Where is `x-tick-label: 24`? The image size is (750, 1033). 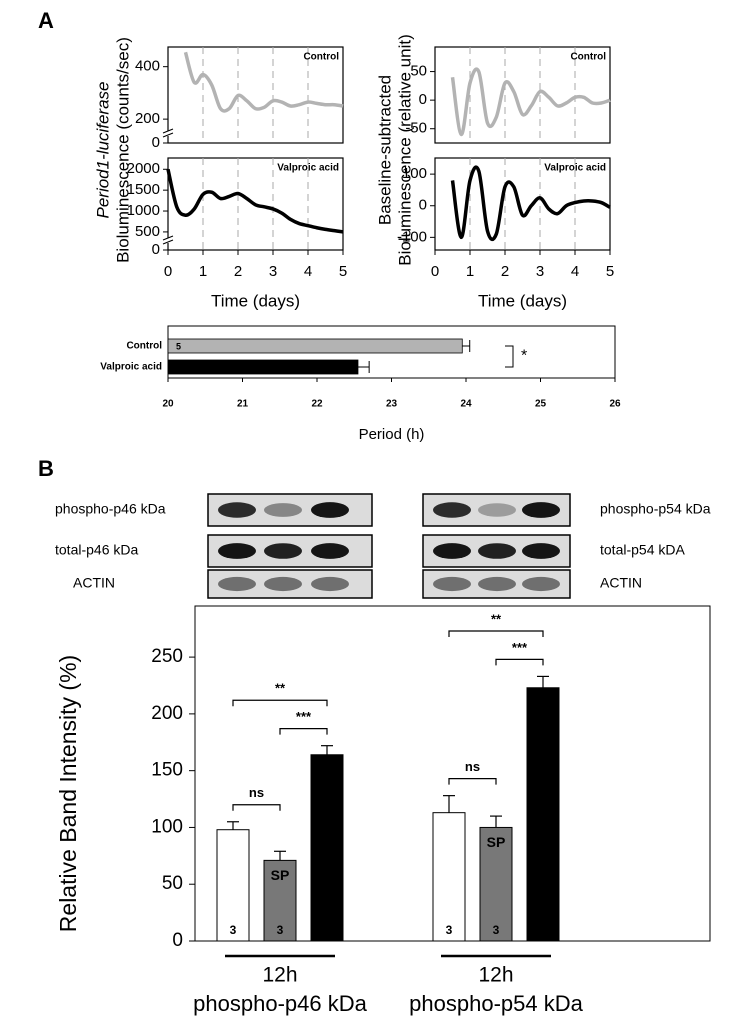 x-tick-label: 24 is located at coordinates (466, 404).